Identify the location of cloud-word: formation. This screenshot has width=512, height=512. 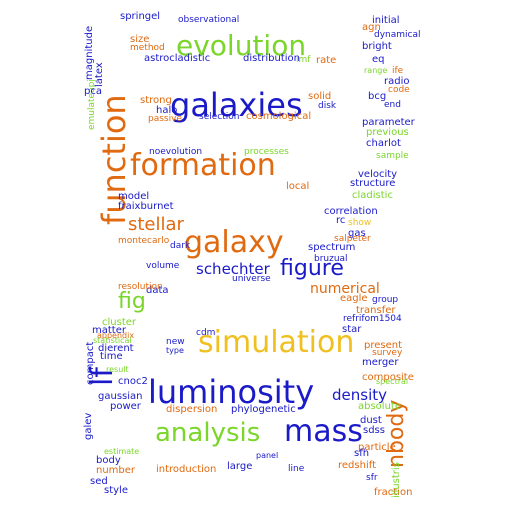
(203, 165).